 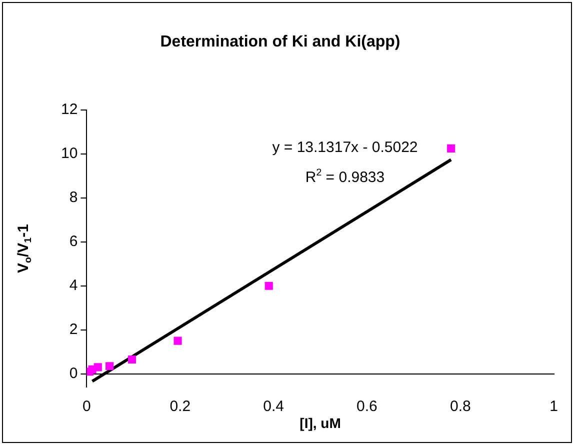 I want to click on y-tick-label: 12, so click(x=69, y=109).